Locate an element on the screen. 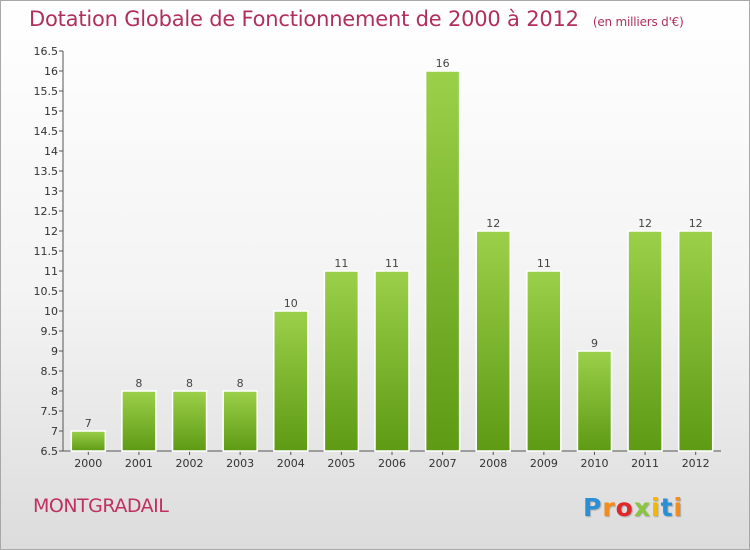 The width and height of the screenshot is (750, 550). x-tick-label-2005: 2005 is located at coordinates (341, 463).